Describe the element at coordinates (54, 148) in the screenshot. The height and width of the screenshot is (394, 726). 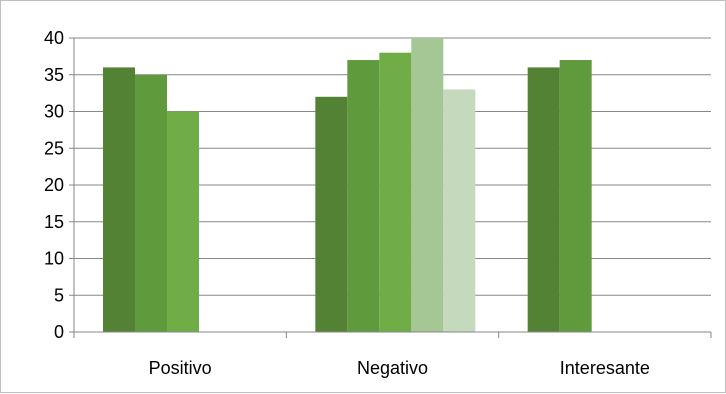
I see `y-tick-label: 25` at that location.